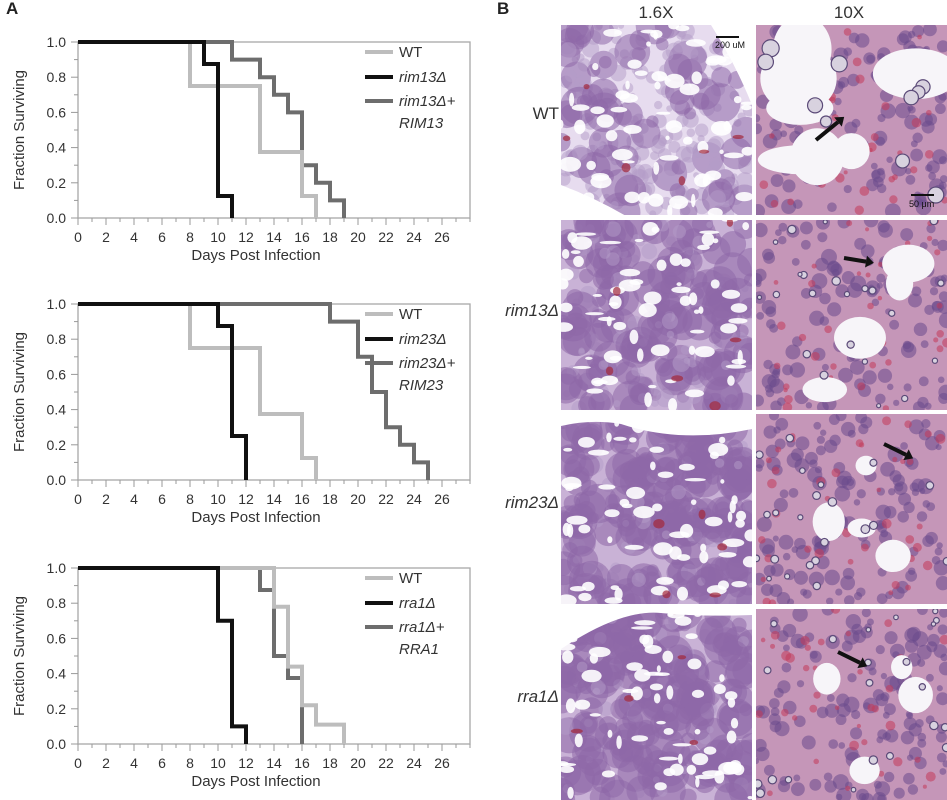 This screenshot has height=800, width=947. Describe the element at coordinates (421, 385) in the screenshot. I see `legend-entry: RIM23` at that location.